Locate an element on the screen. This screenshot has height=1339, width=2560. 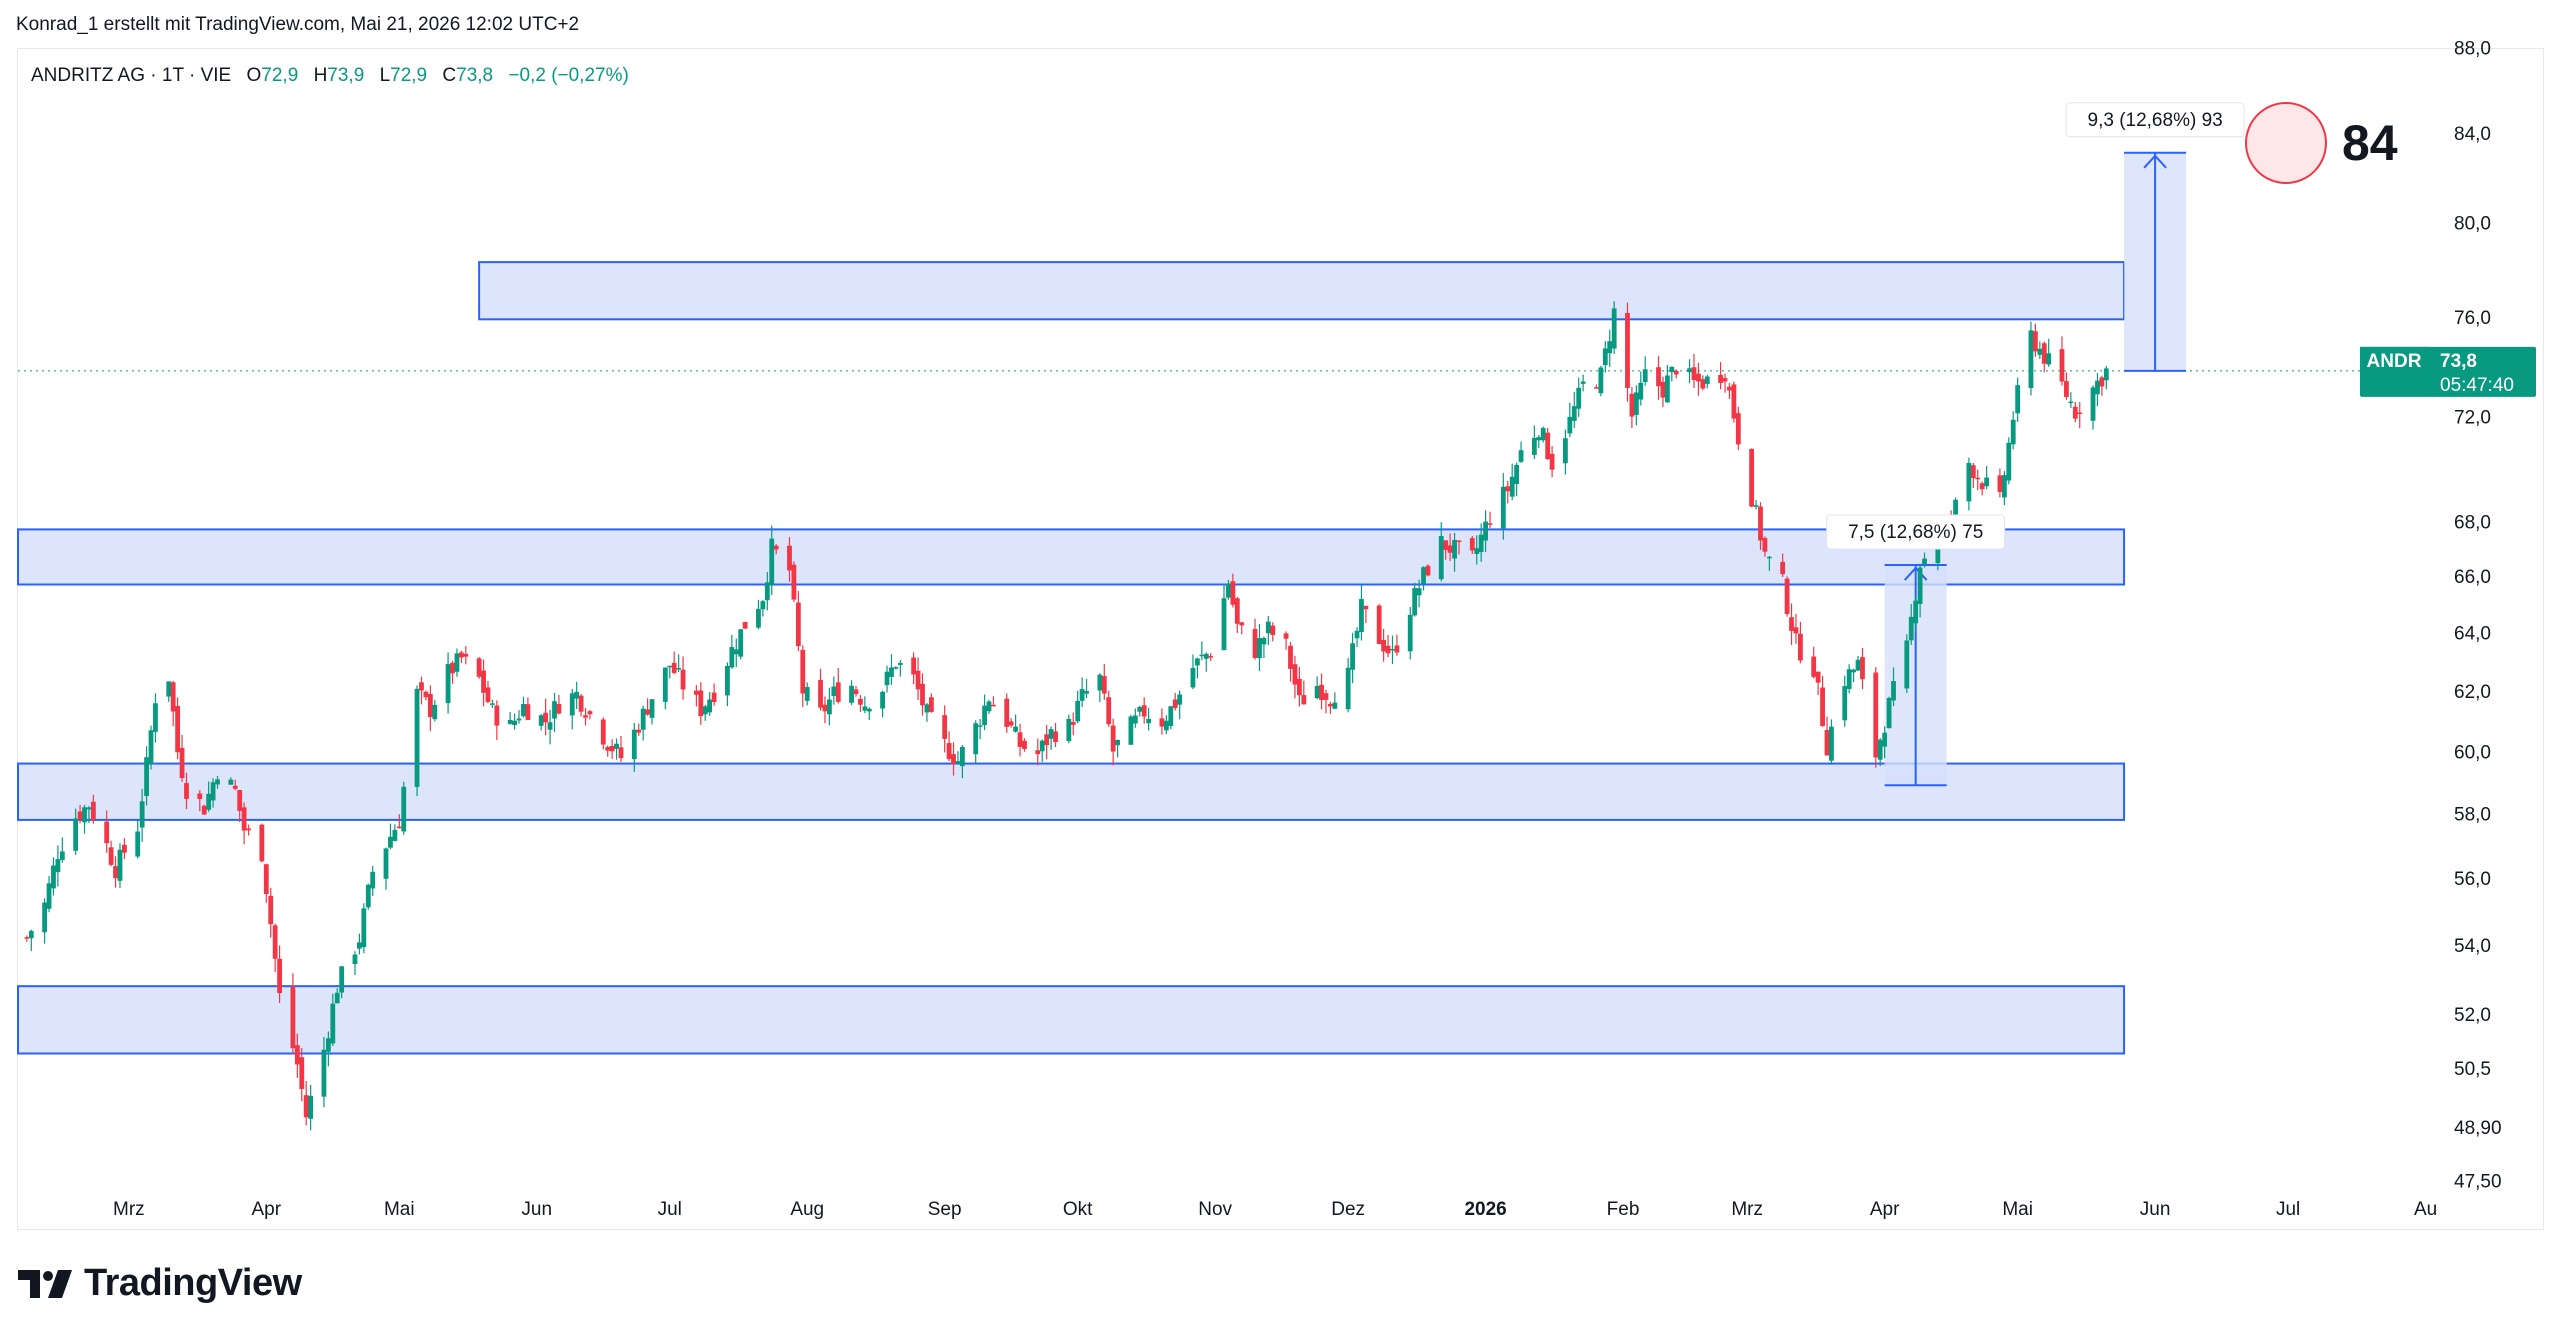
price-tag-ticker: ANDR is located at coordinates (2394, 361).